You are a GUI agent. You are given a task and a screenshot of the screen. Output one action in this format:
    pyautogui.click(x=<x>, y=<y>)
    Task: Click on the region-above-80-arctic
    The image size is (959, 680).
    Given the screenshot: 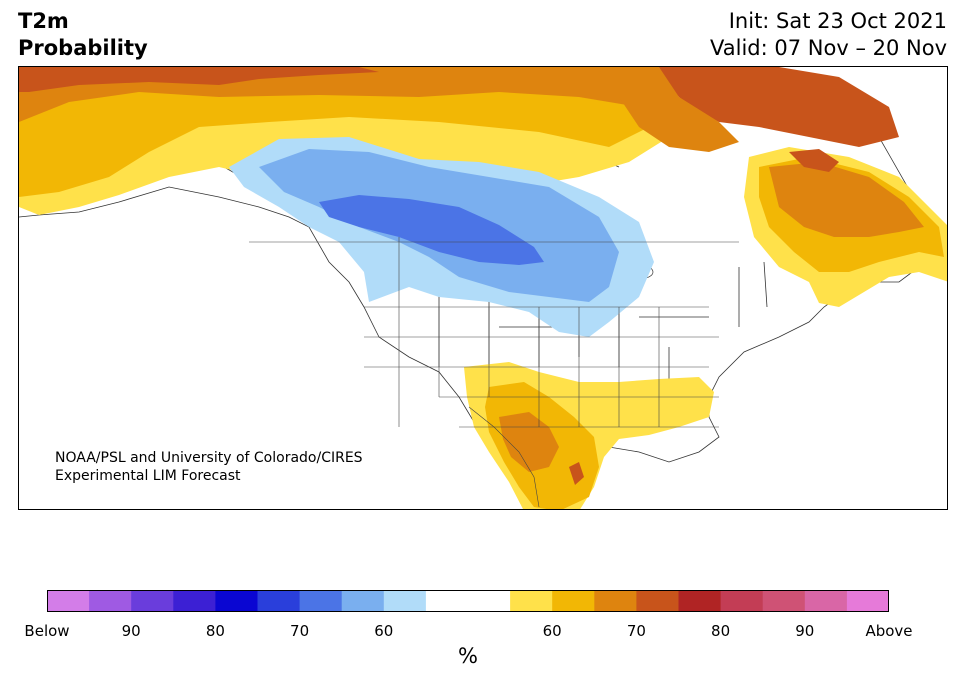 What is the action you would take?
    pyautogui.click(x=679, y=109)
    